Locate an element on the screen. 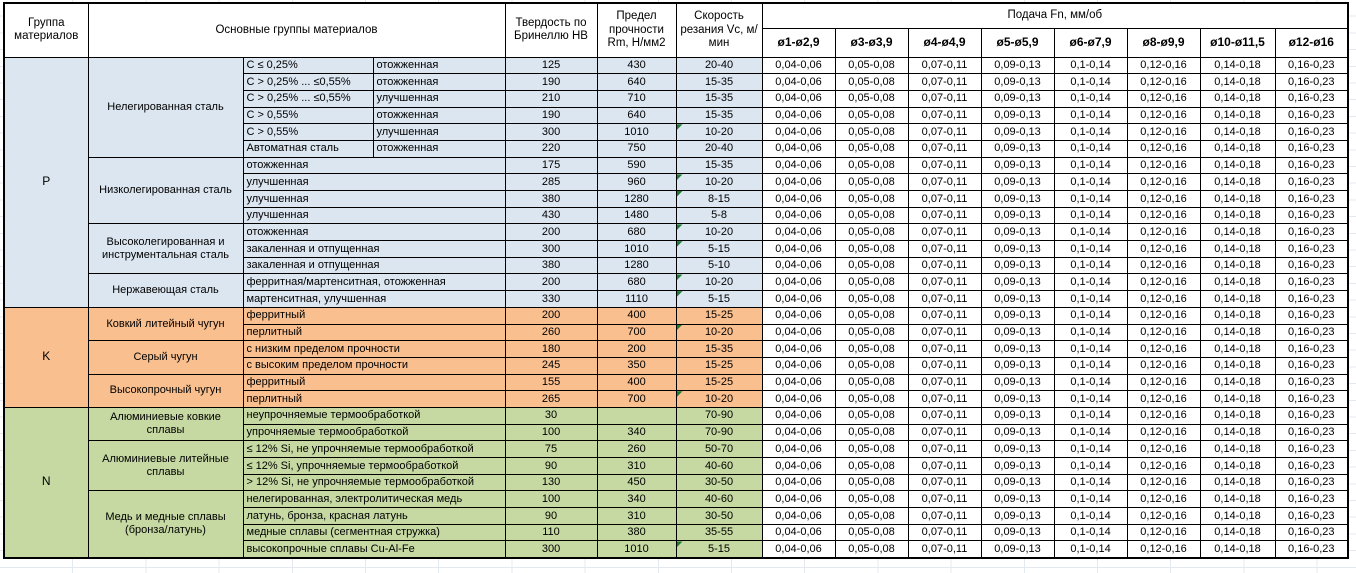 This screenshot has width=1356, height=573. cell-vc: 70-90 is located at coordinates (719, 432).